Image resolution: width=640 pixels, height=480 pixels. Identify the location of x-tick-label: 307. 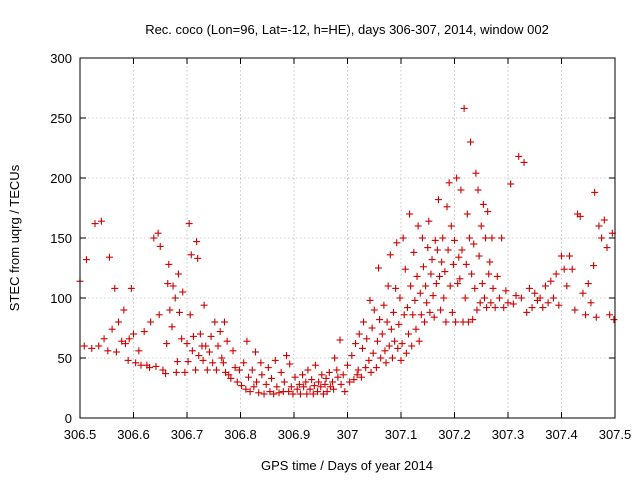
(348, 434).